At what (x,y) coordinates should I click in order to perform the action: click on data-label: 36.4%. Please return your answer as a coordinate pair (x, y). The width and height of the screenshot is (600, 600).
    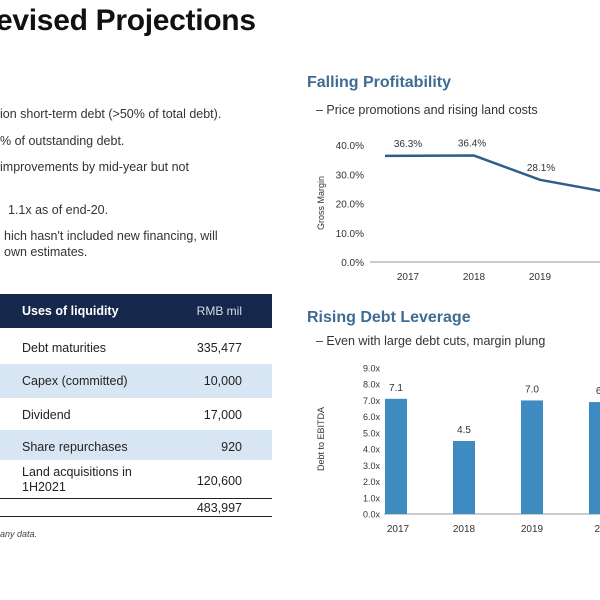
    Looking at the image, I should click on (472, 144).